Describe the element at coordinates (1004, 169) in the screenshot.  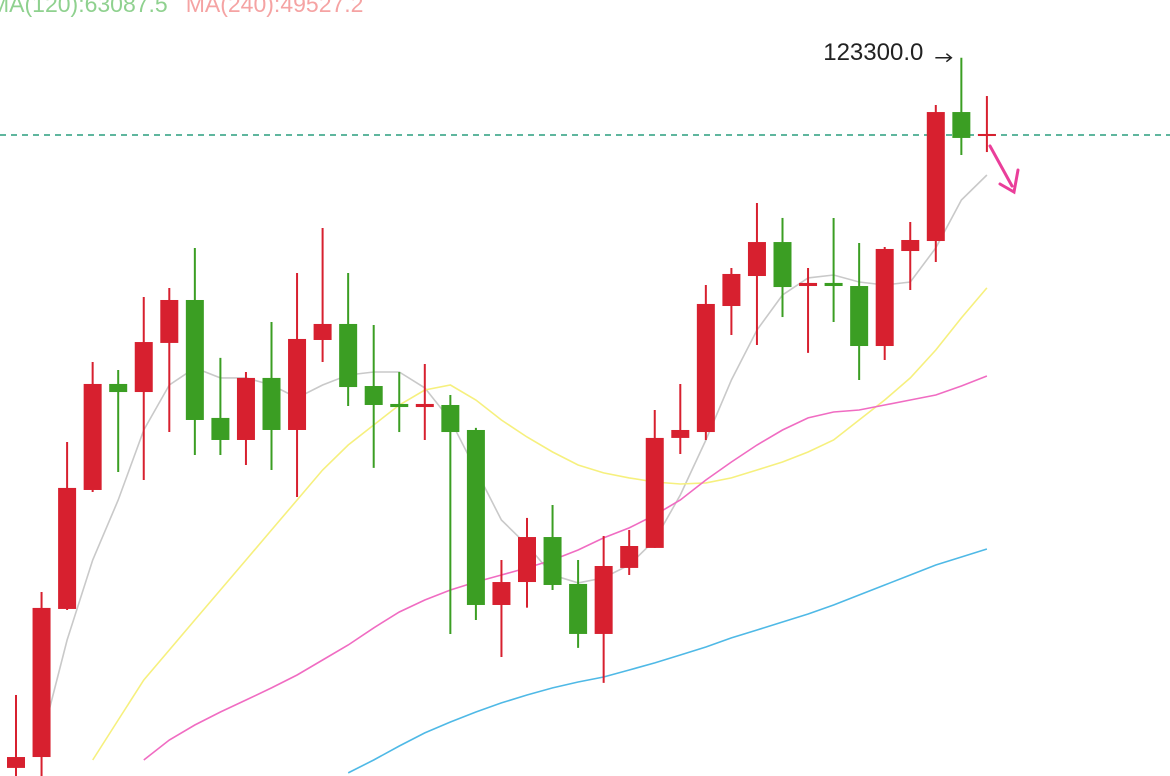
I see `trend-arrow` at that location.